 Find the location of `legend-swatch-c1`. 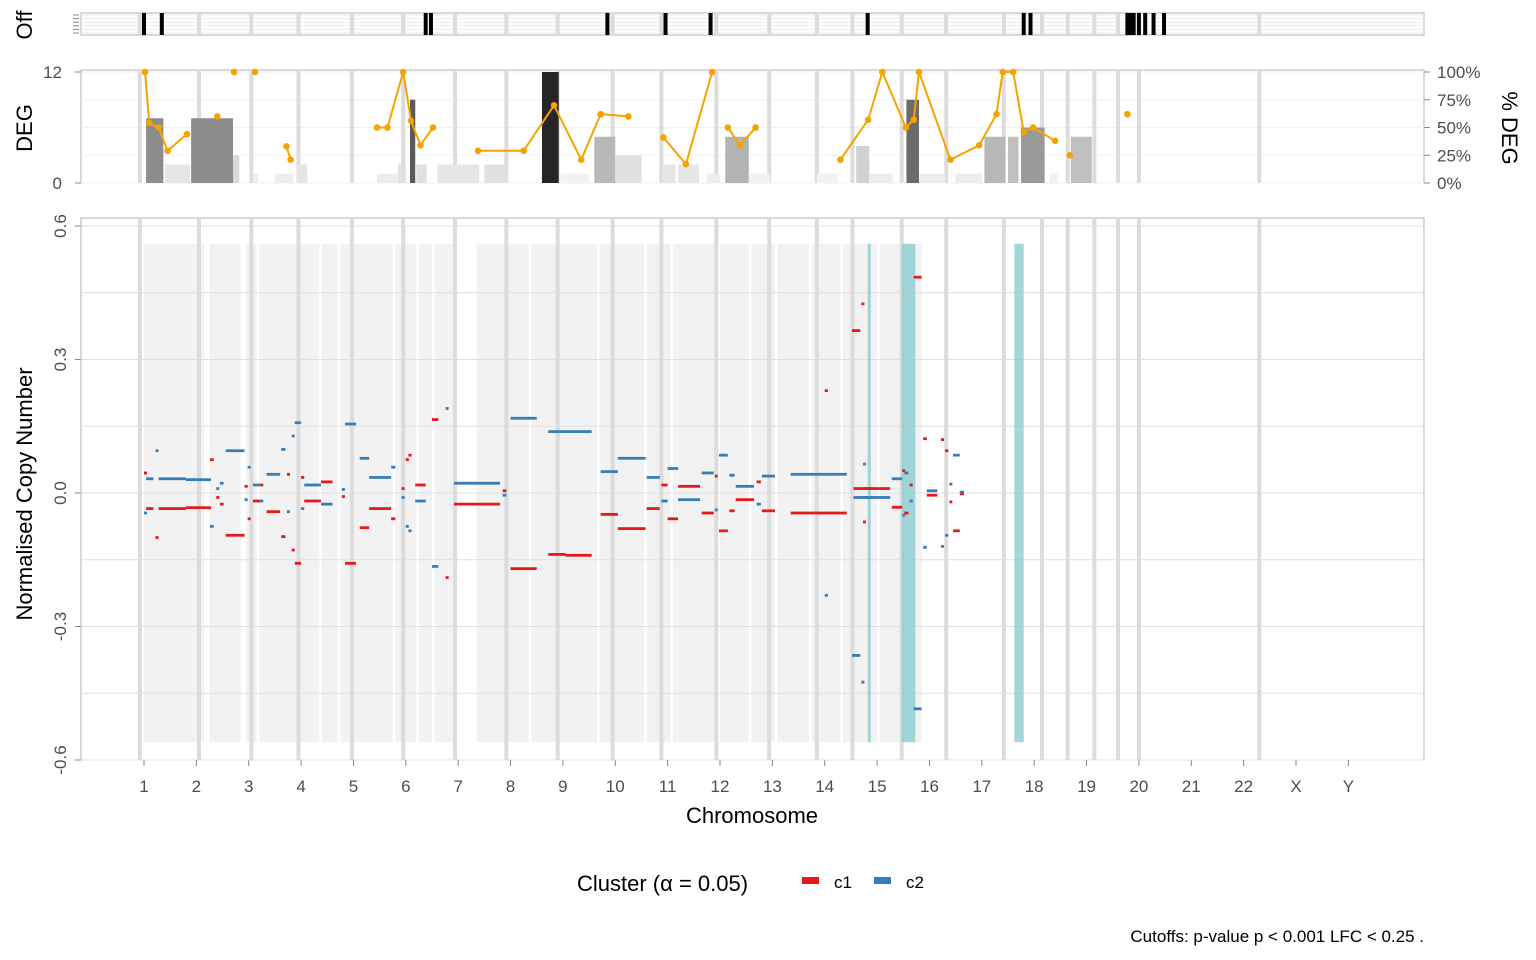

legend-swatch-c1 is located at coordinates (810, 880).